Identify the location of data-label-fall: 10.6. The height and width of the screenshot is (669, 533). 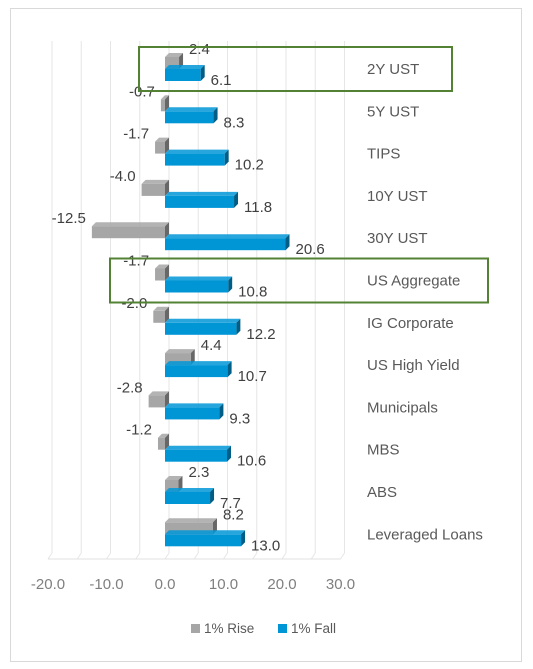
(251, 461).